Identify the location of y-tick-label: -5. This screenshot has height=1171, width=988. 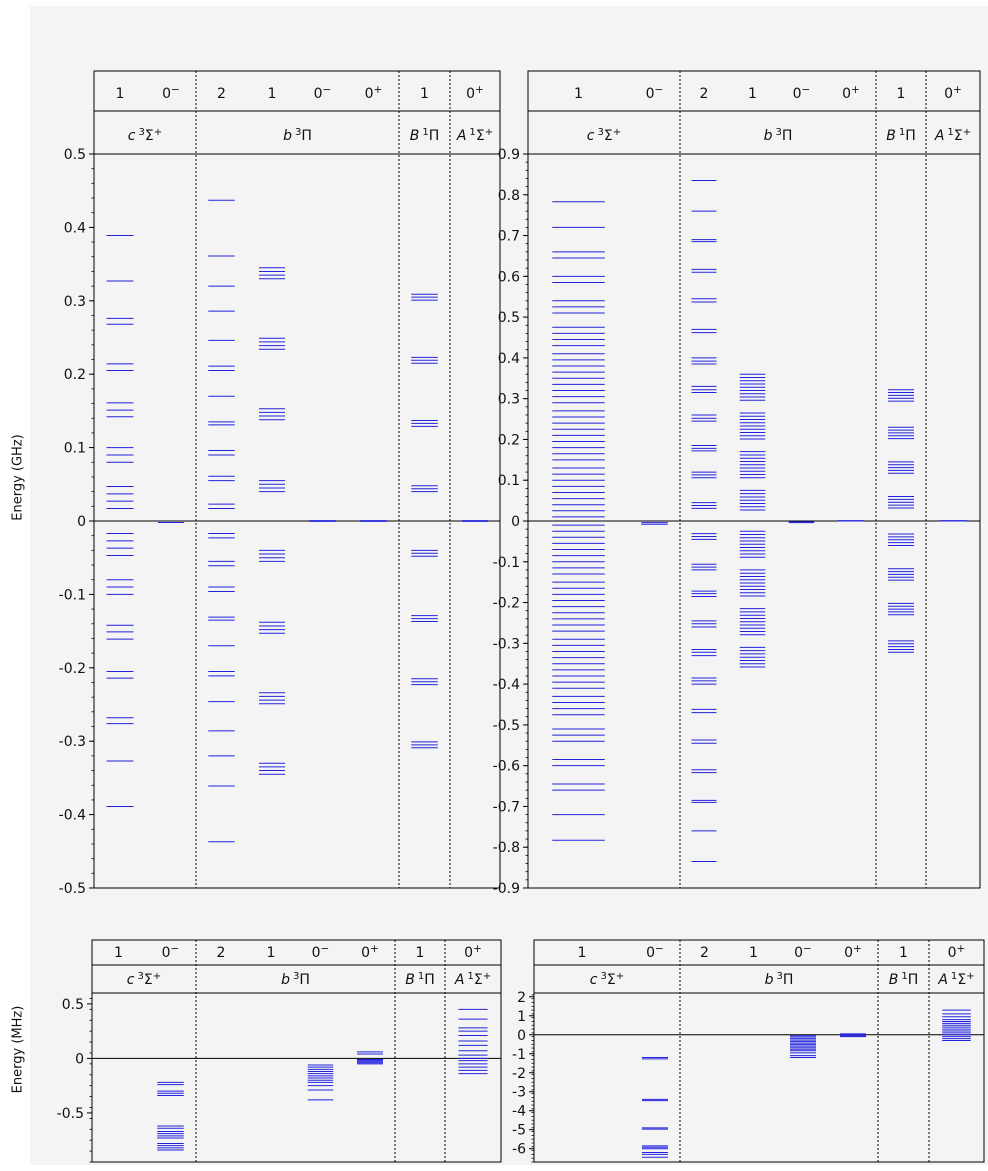
(519, 1131).